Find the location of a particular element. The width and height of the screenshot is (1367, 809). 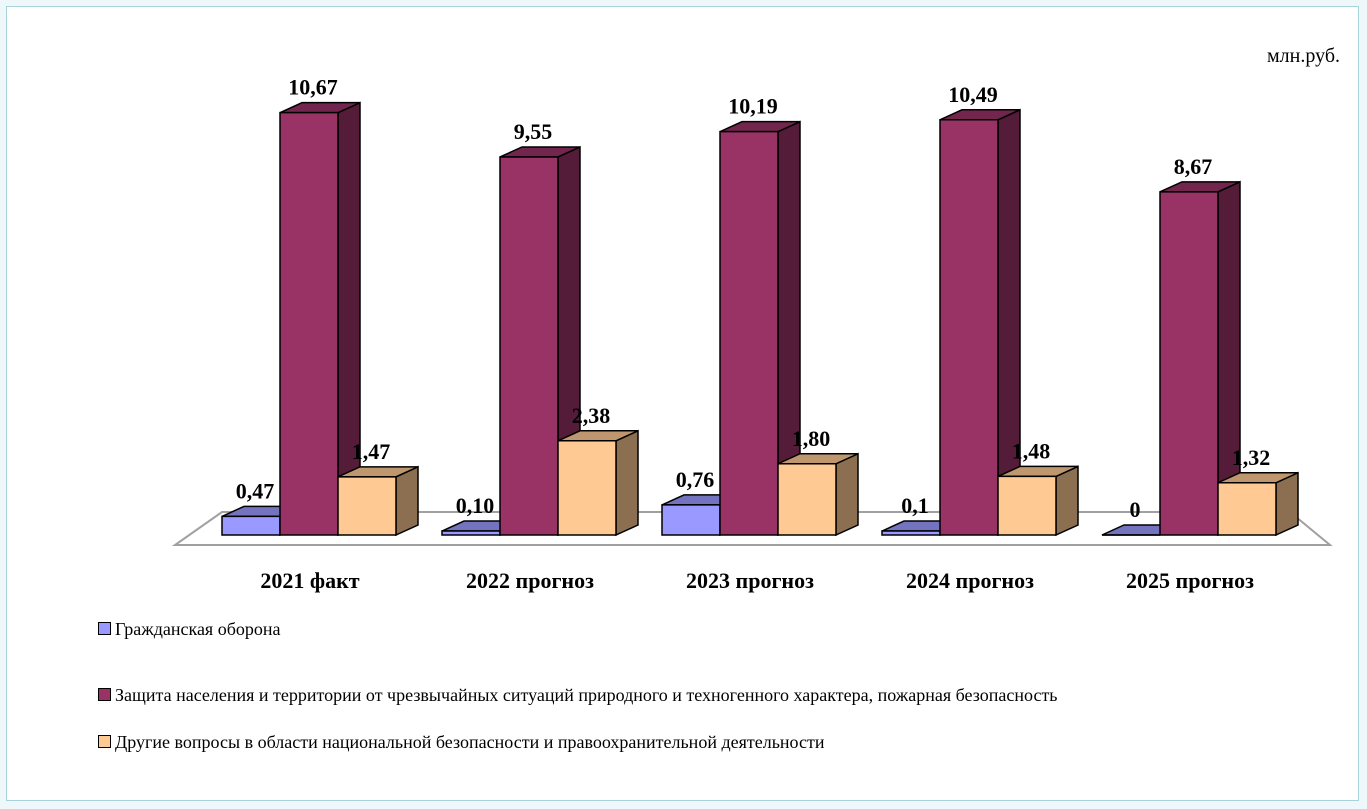

unit-label: млн.руб. is located at coordinates (1303, 56).